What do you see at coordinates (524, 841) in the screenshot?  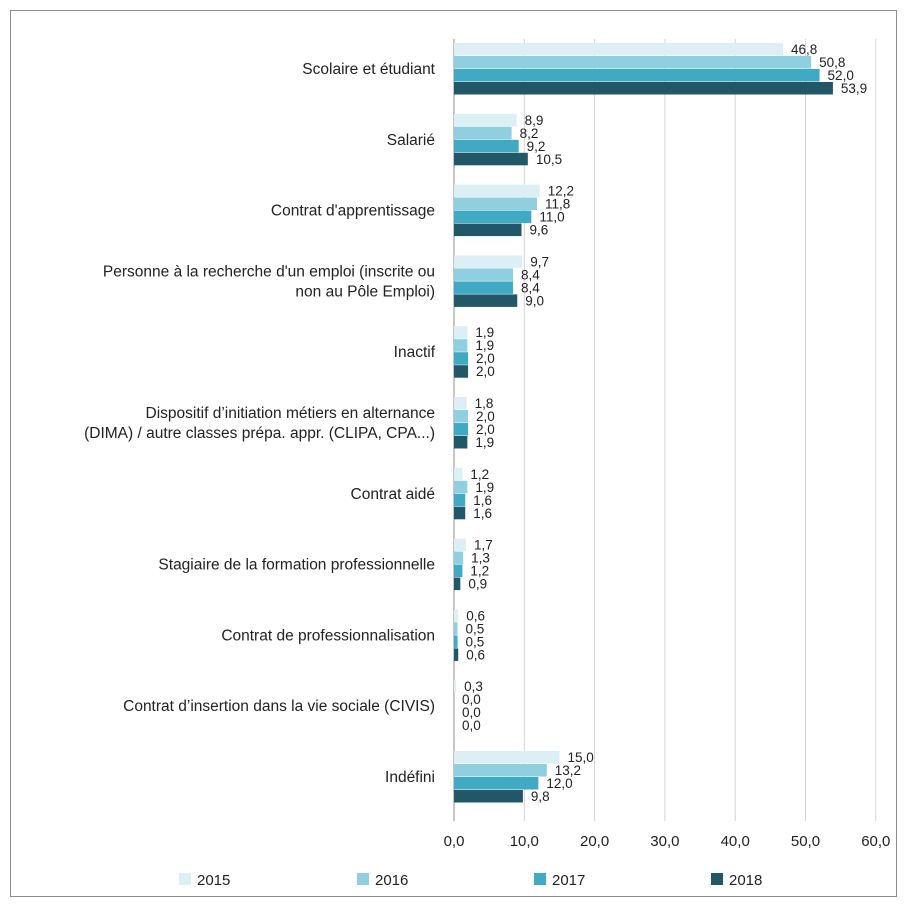 I see `x-tick-label: 10,0` at bounding box center [524, 841].